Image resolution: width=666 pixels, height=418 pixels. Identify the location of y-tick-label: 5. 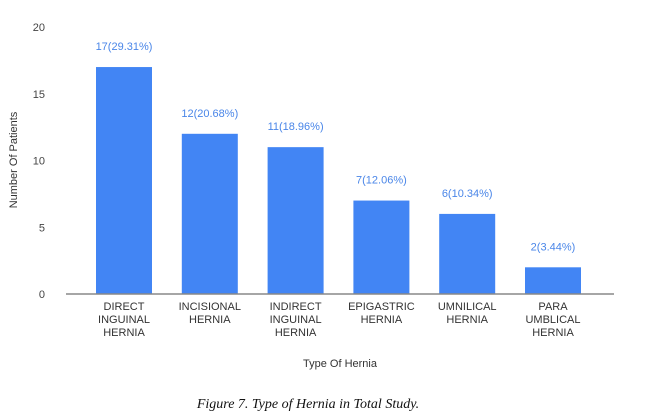
(42, 228).